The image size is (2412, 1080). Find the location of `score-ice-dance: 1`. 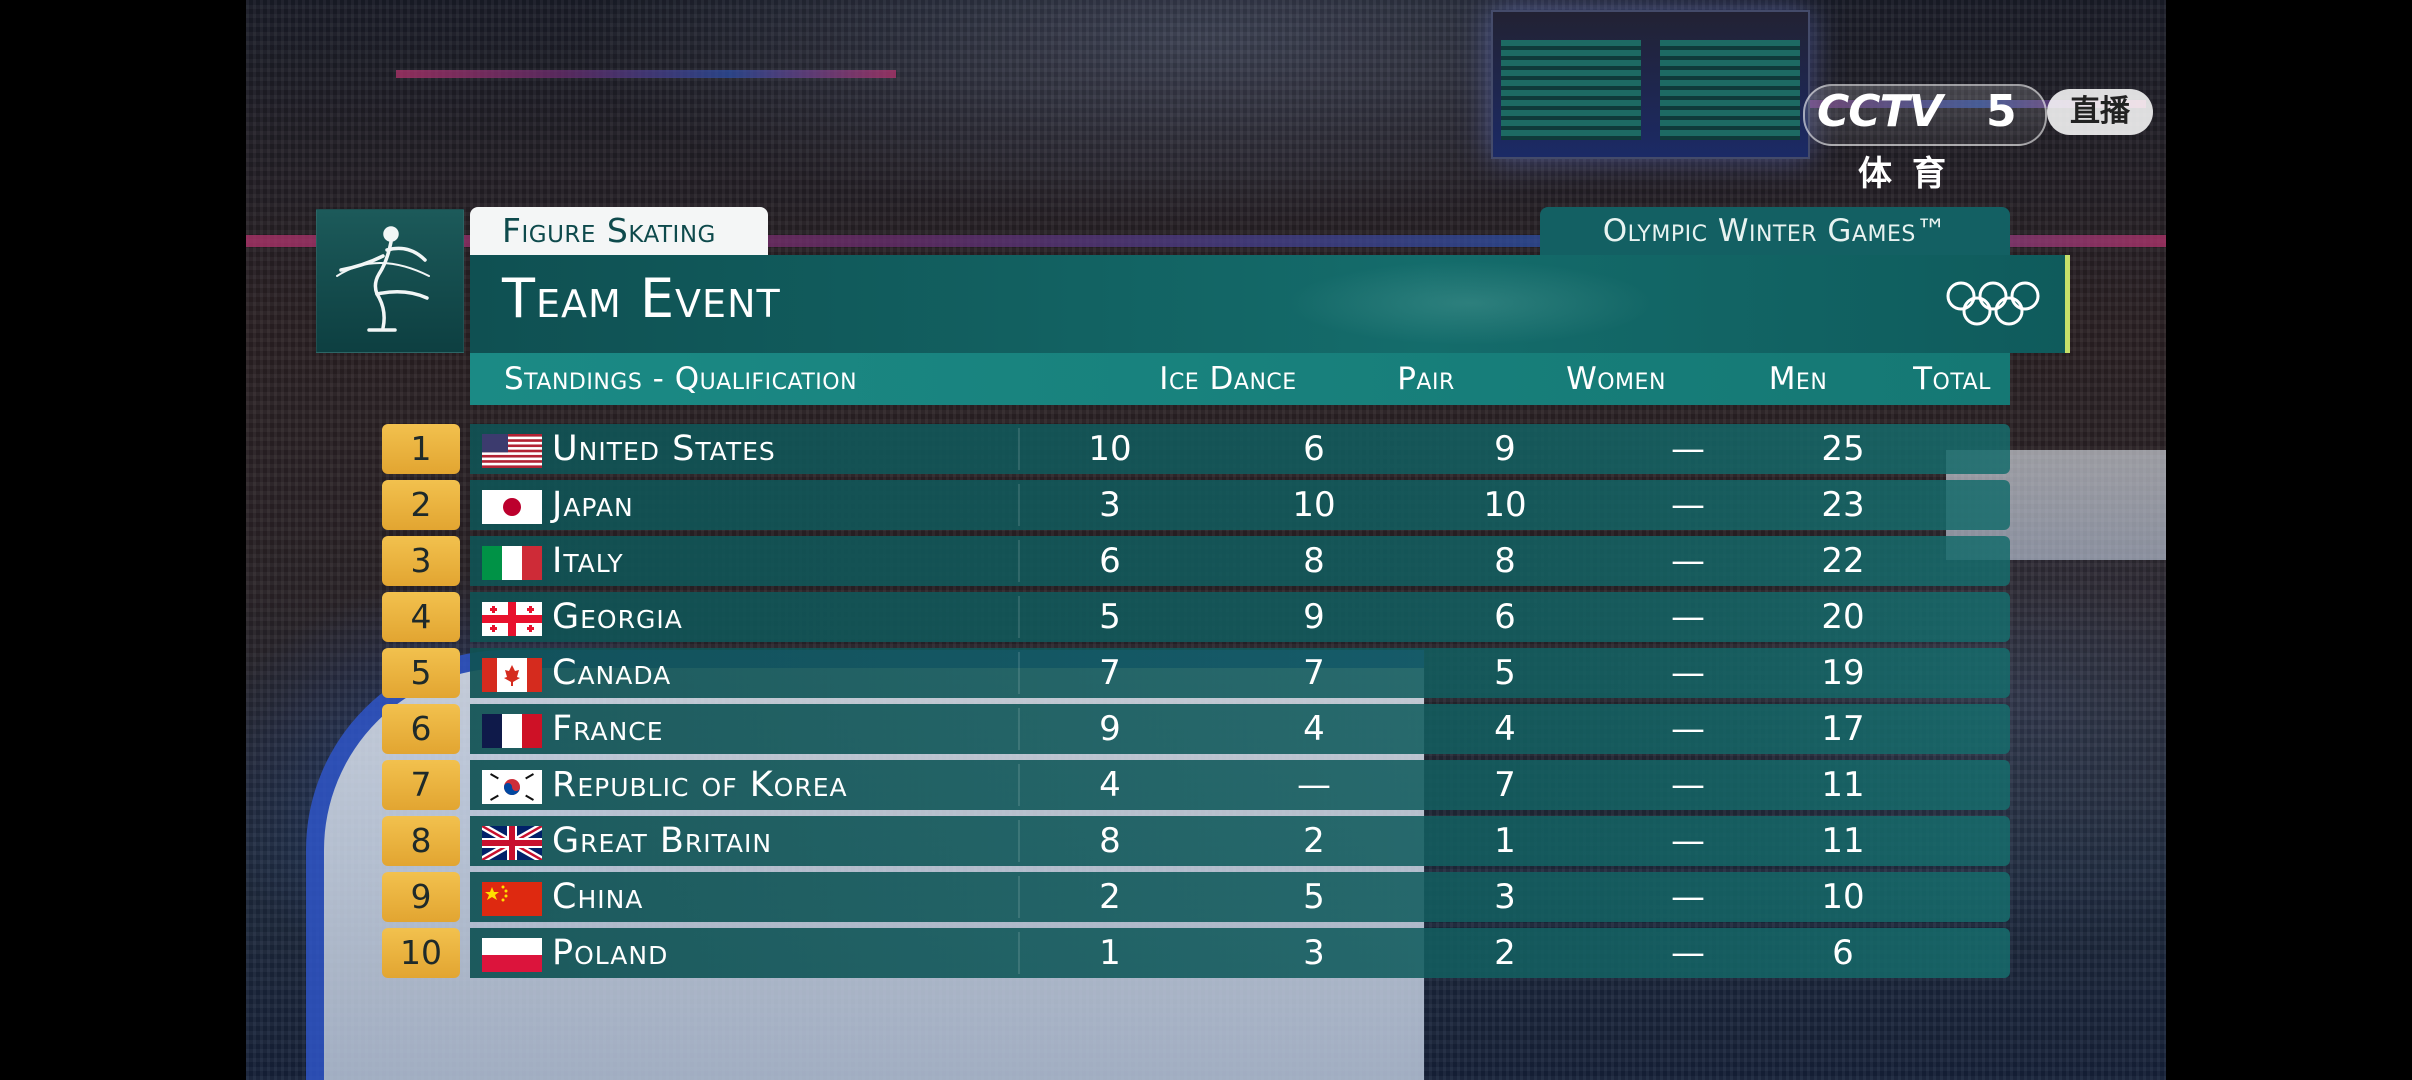

score-ice-dance: 1 is located at coordinates (1110, 953).